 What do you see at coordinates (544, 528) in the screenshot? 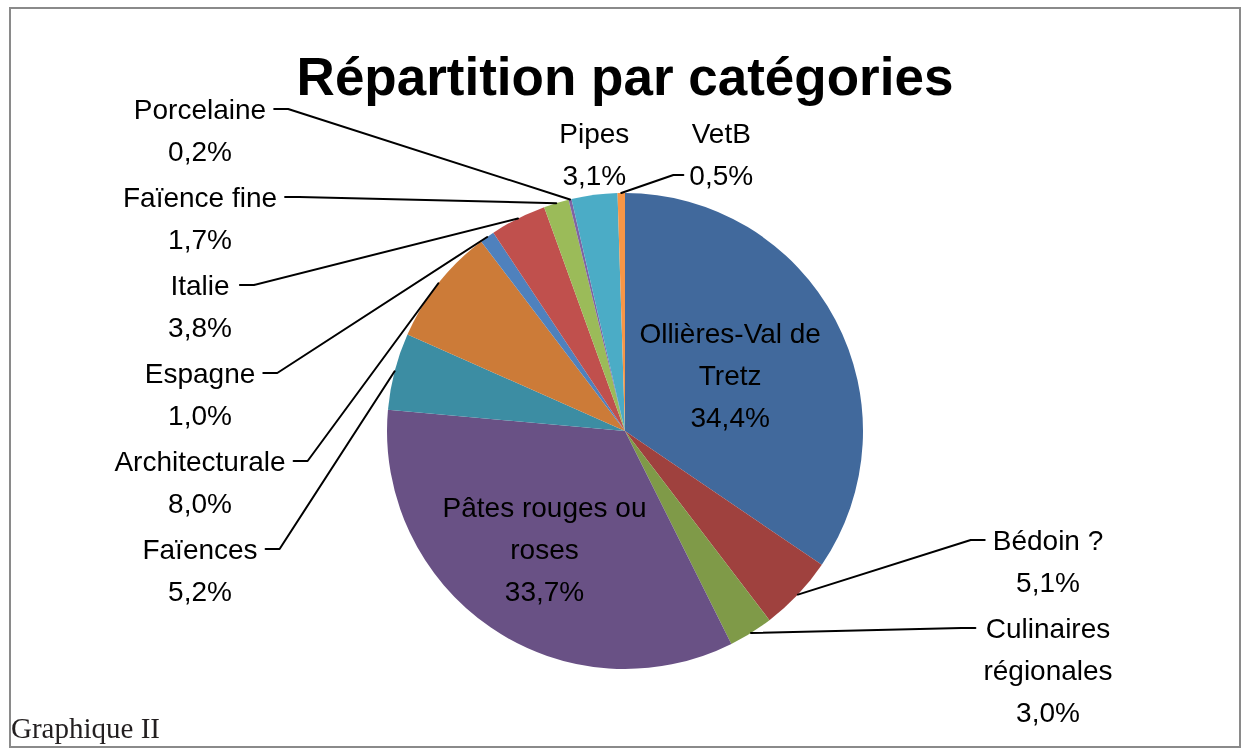
I see `slice-label: Pâtes rouges ou roses` at bounding box center [544, 528].